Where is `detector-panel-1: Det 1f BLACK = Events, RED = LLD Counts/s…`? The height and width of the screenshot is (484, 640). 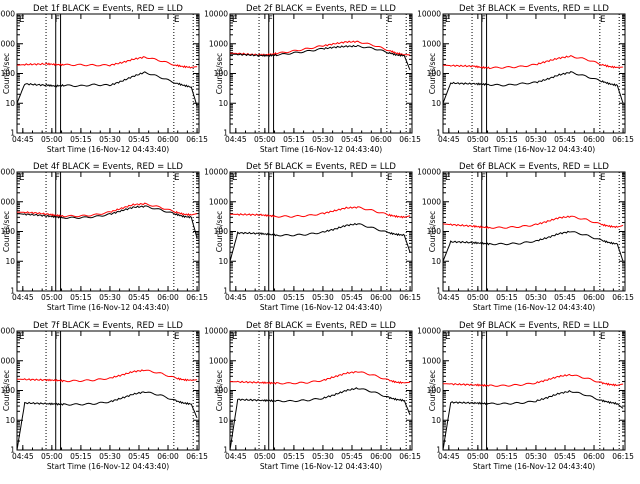 detector-panel-1: Det 1f BLACK = Events, RED = LLD Counts/s… is located at coordinates (104, 79).